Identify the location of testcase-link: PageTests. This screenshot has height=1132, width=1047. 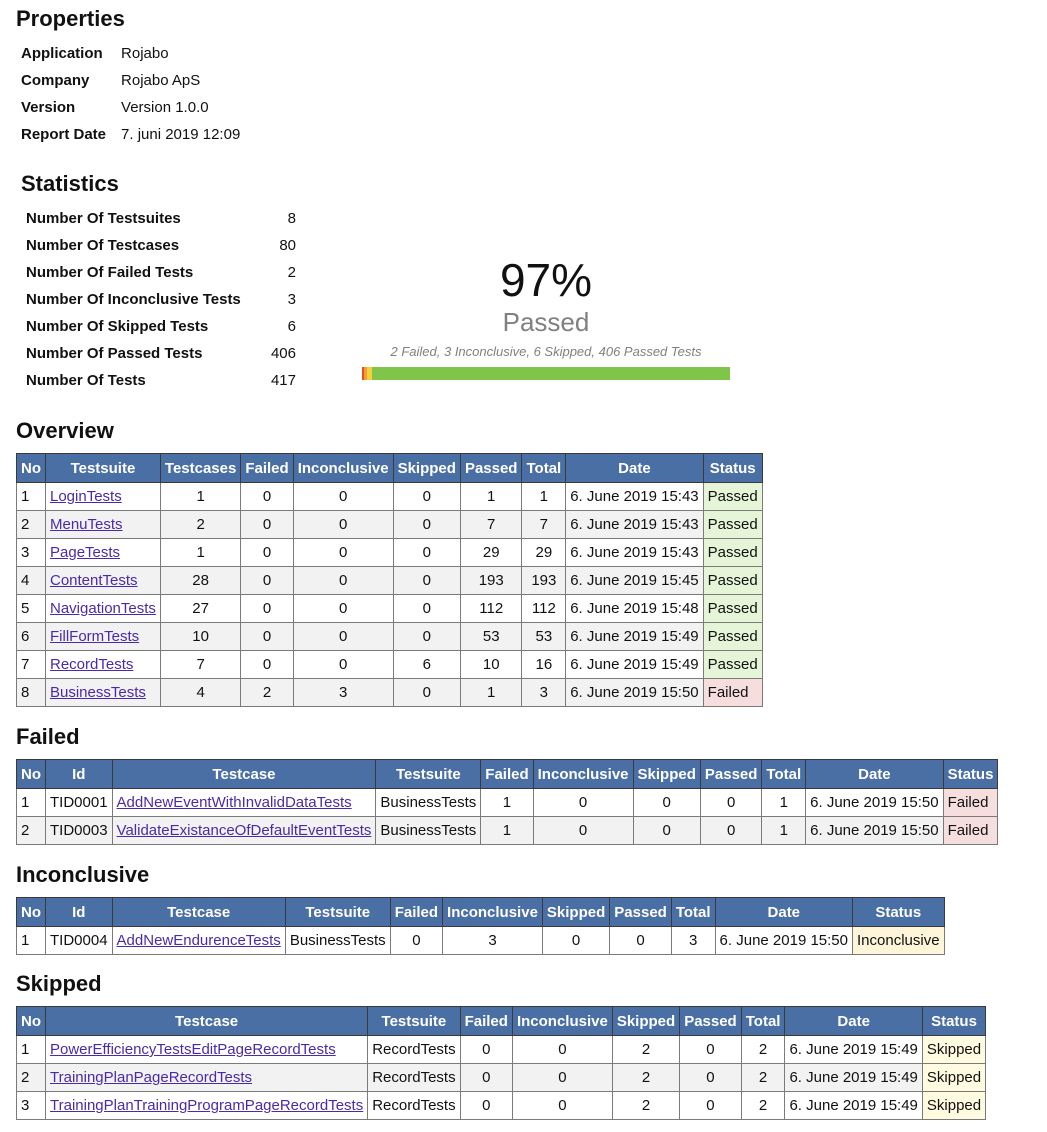
(85, 552).